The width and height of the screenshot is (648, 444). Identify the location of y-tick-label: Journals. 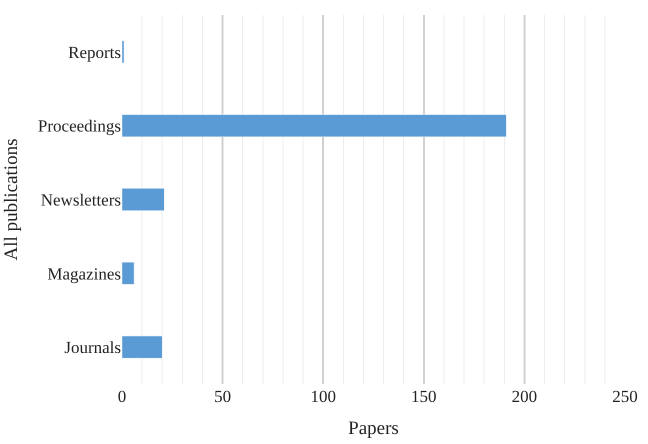
(92, 348).